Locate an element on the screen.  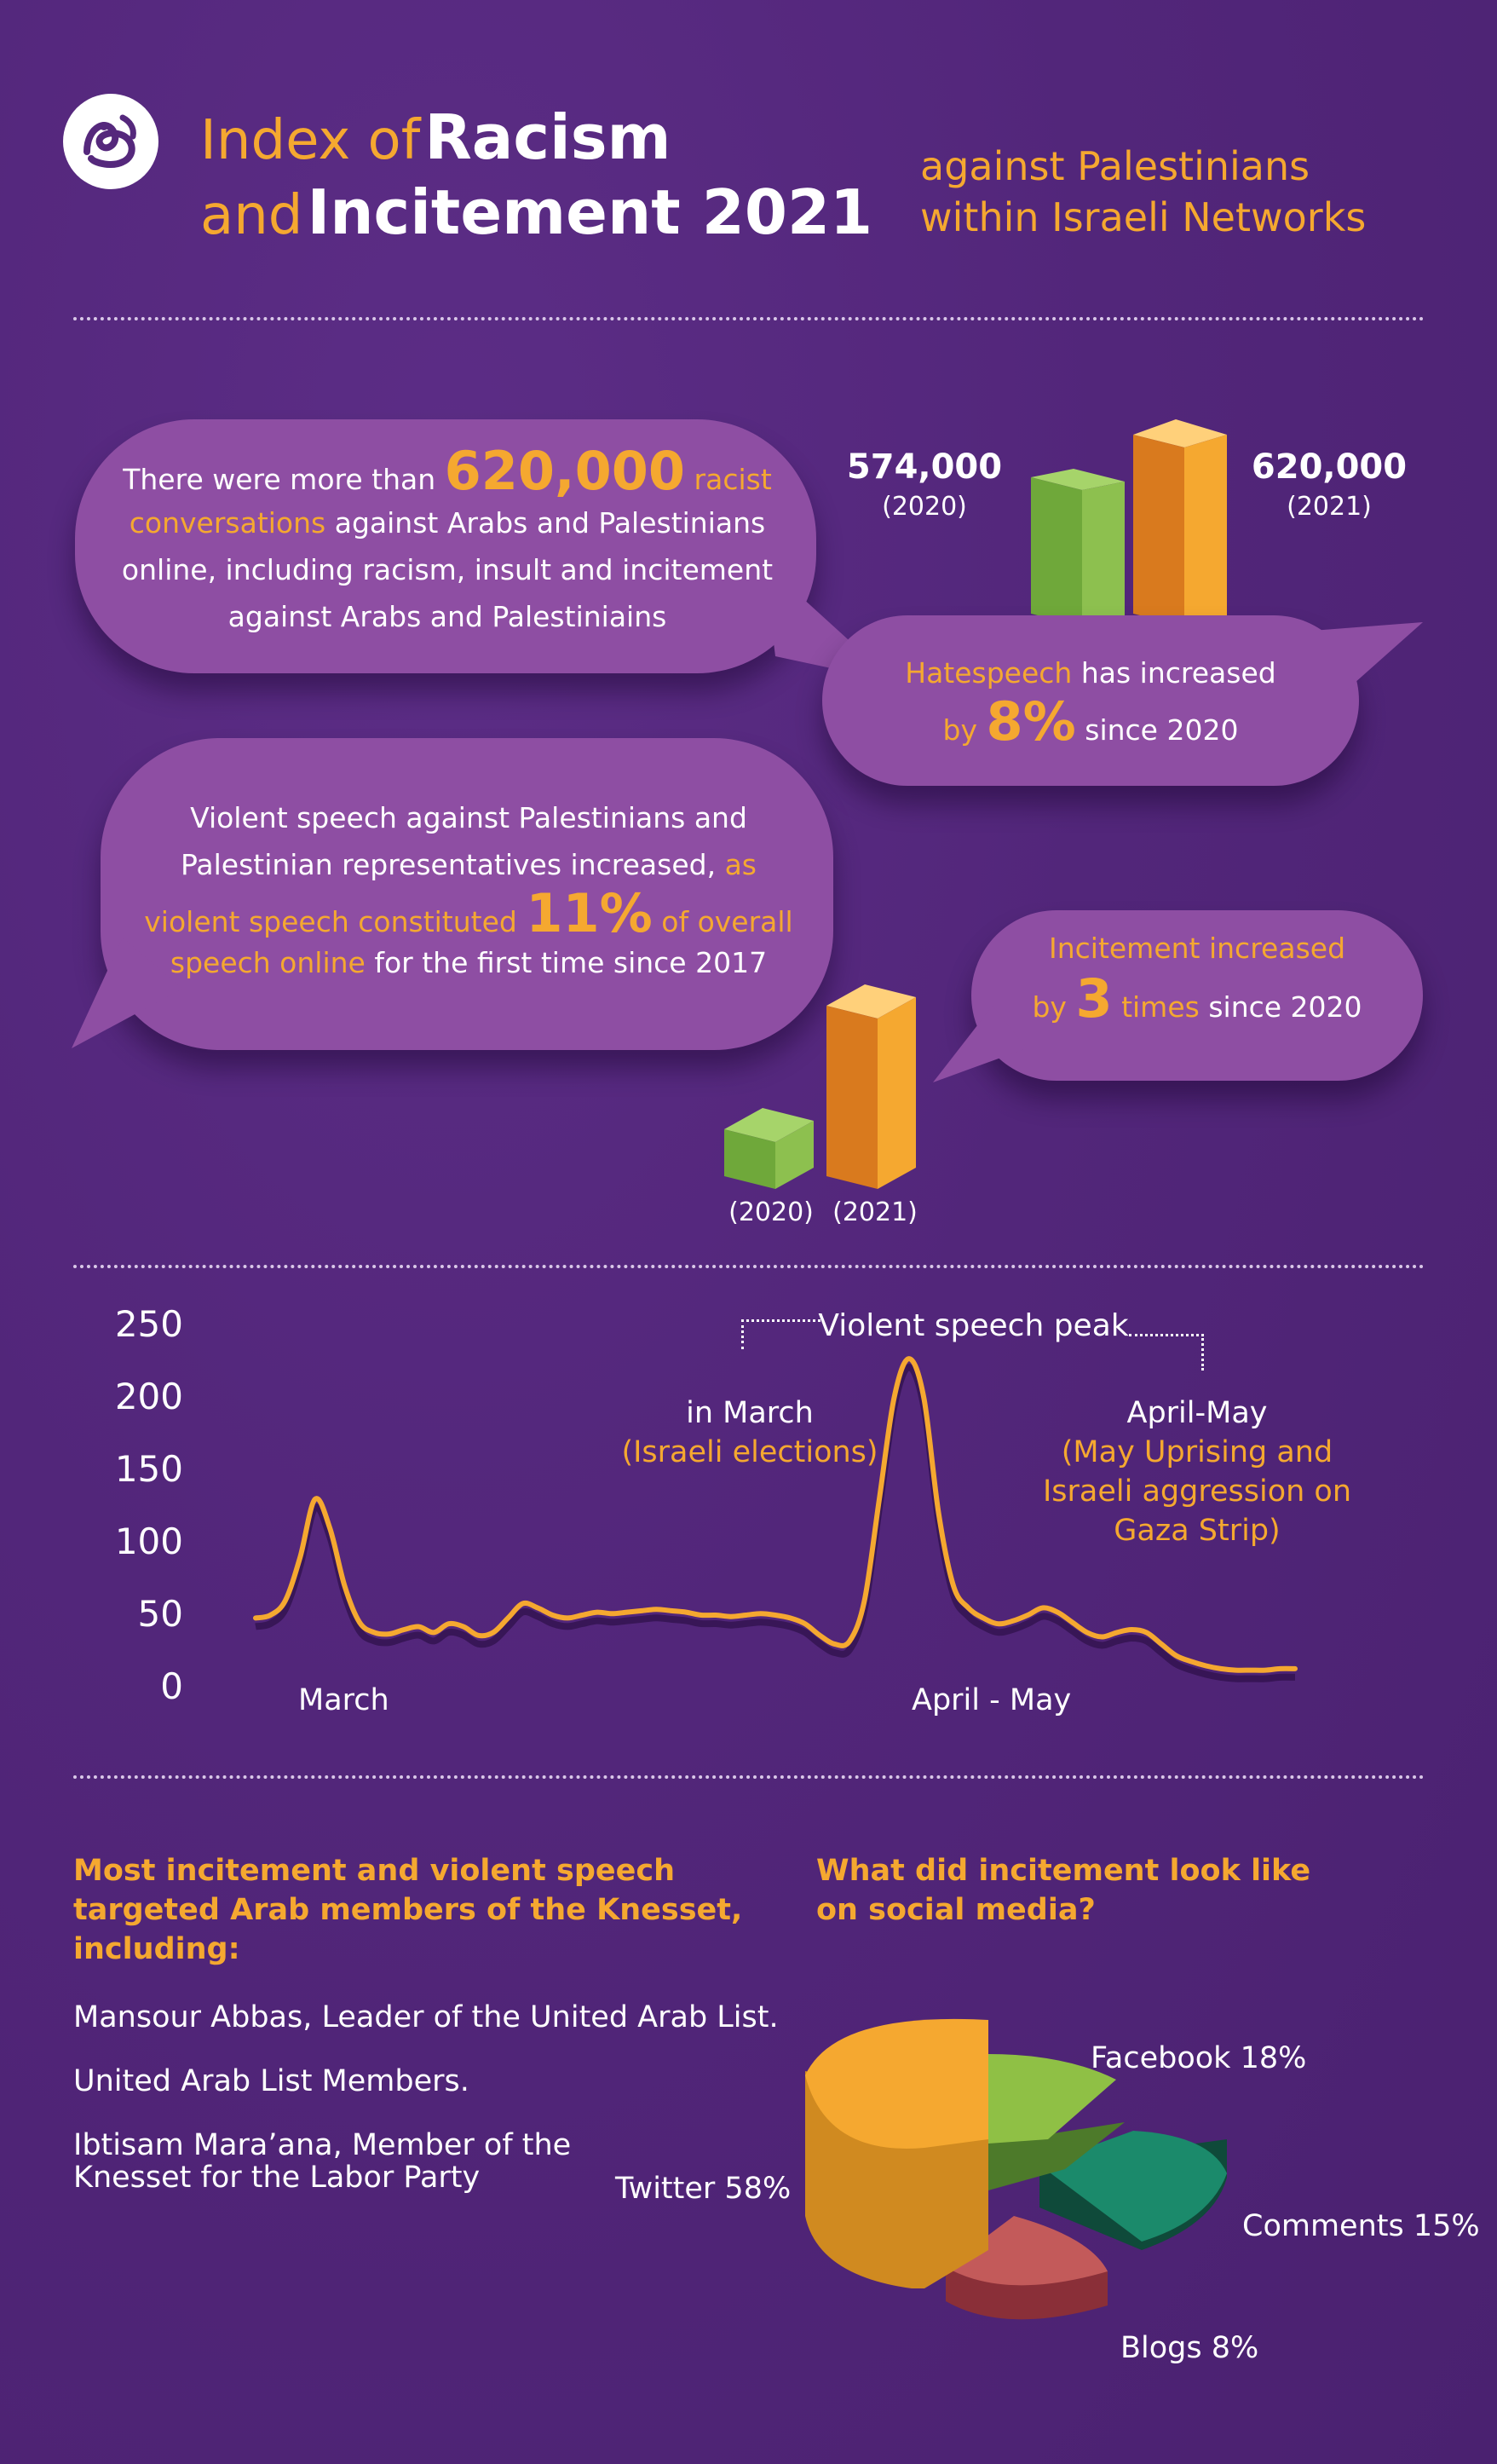
text: as is located at coordinates (740, 864).